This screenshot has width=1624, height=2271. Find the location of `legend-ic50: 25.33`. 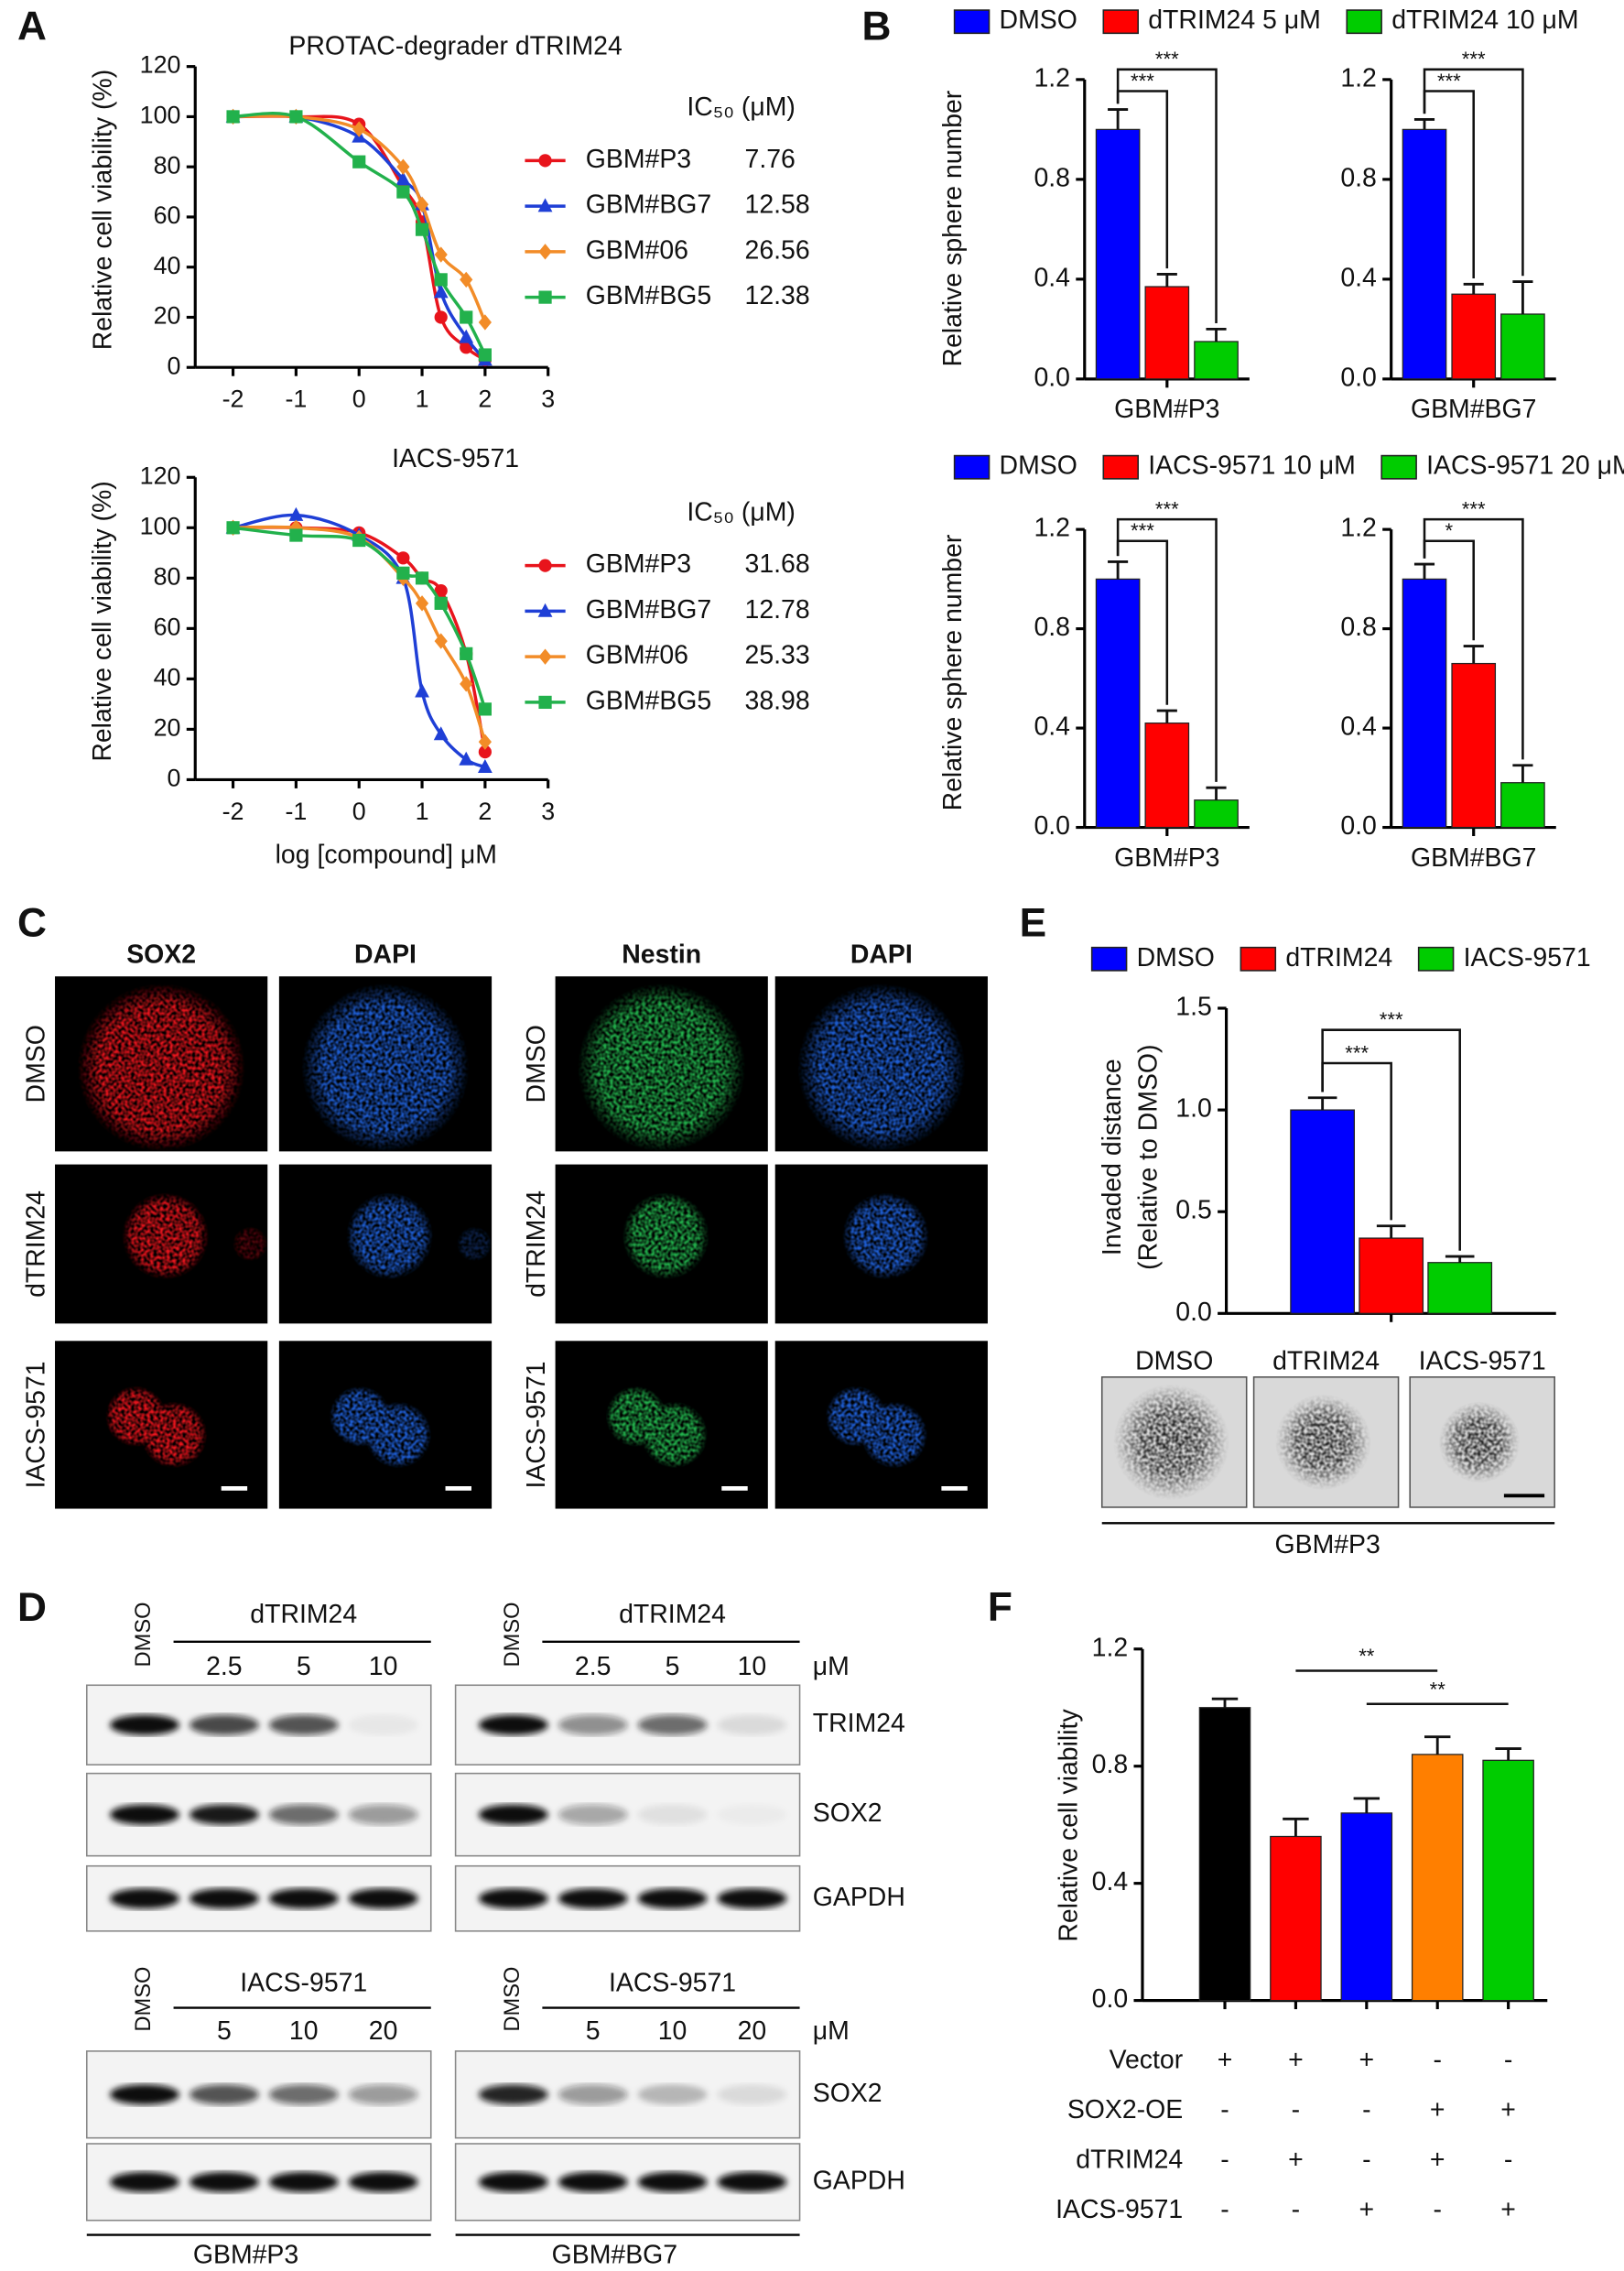

legend-ic50: 25.33 is located at coordinates (777, 655).